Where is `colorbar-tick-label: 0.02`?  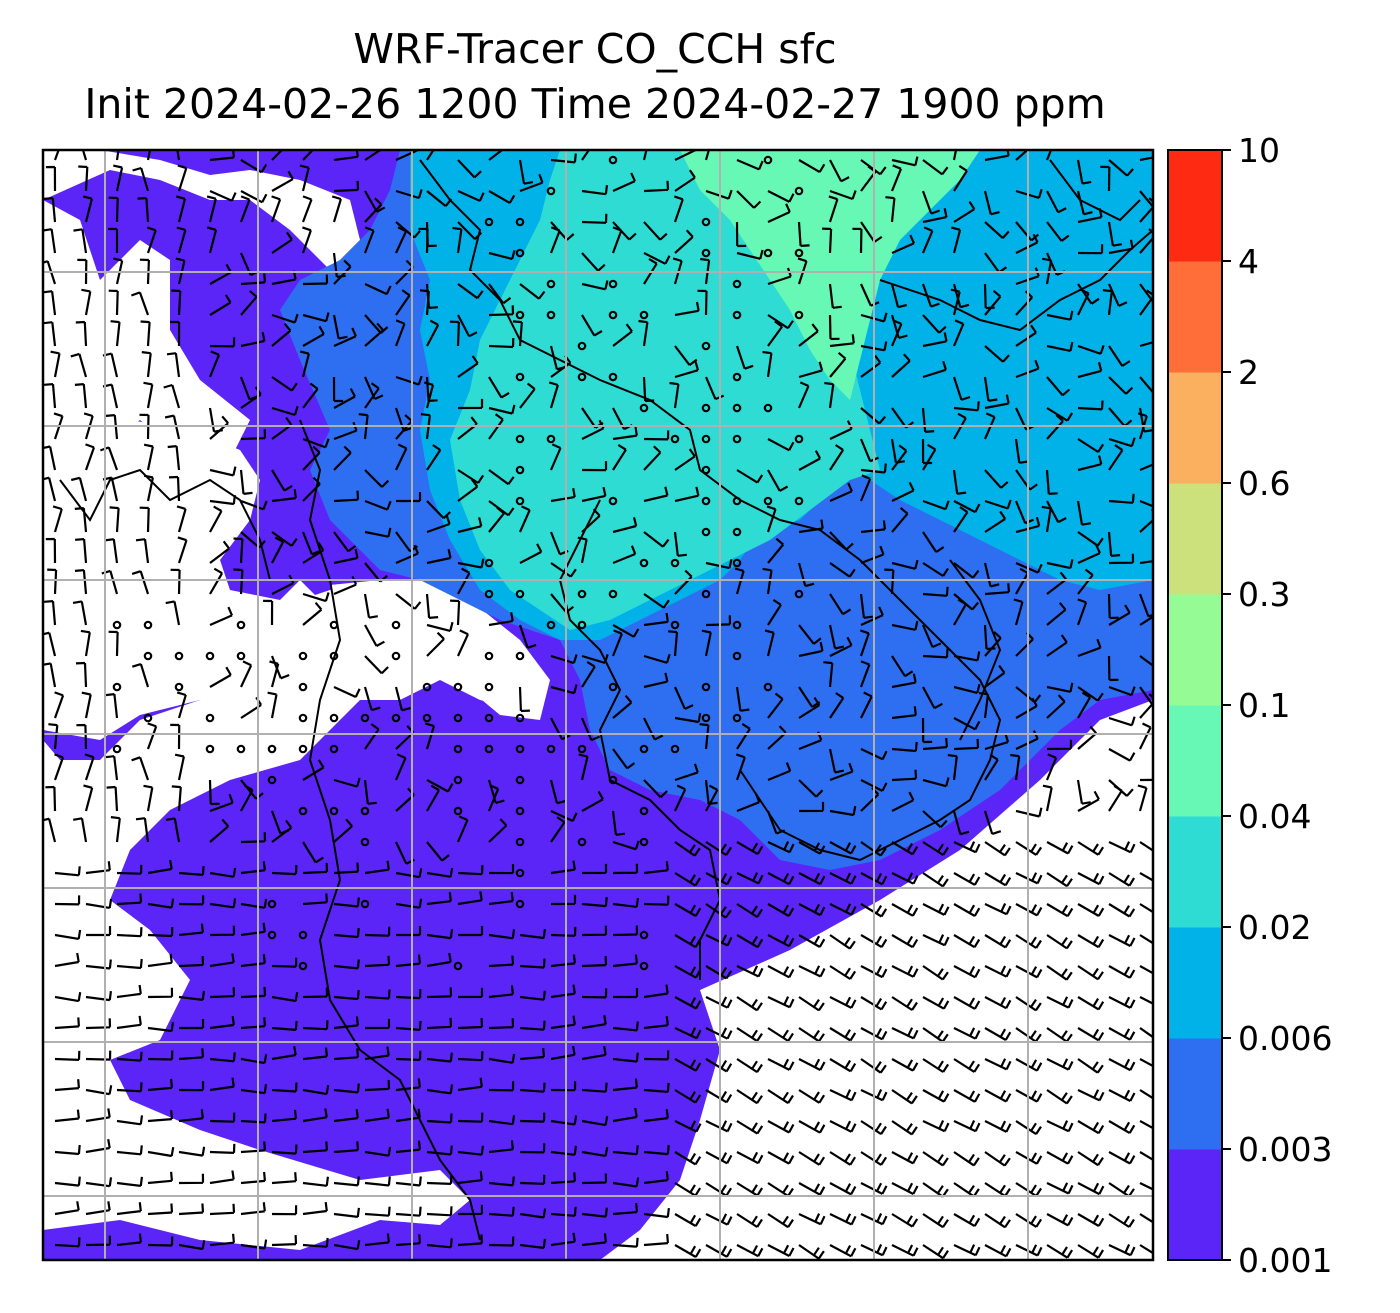 colorbar-tick-label: 0.02 is located at coordinates (1274, 927).